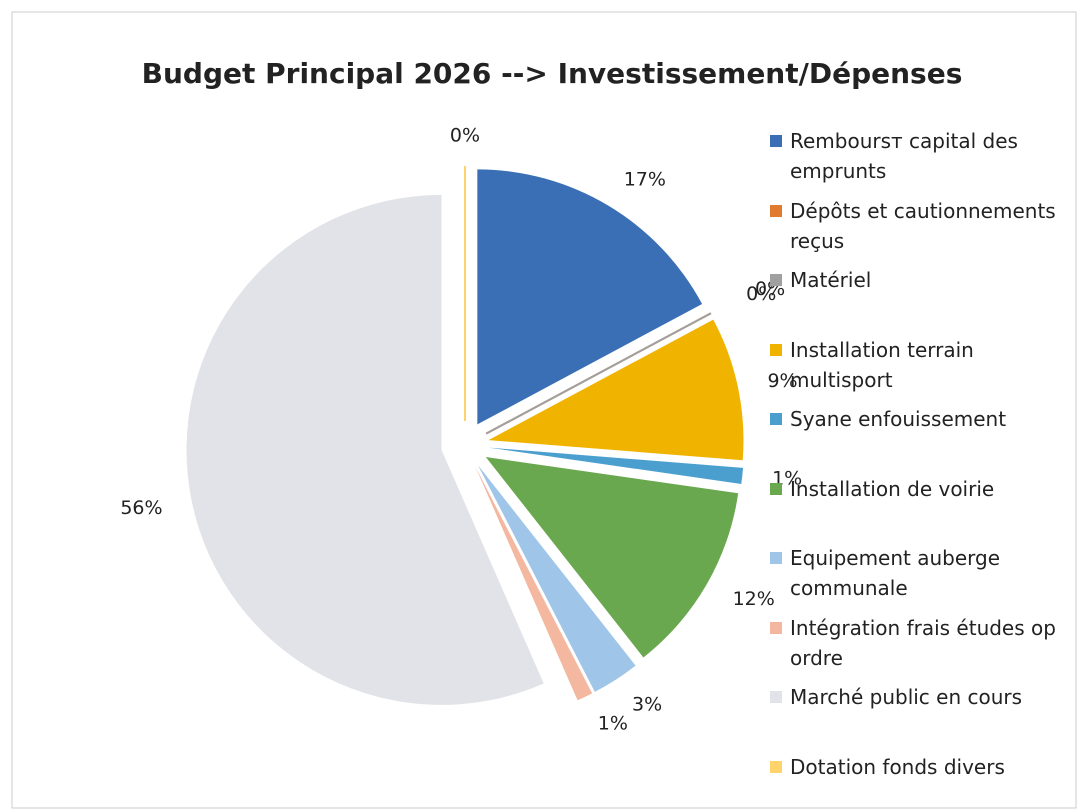 The image size is (1077, 809). Describe the element at coordinates (613, 724) in the screenshot. I see `data-label: 1%` at that location.